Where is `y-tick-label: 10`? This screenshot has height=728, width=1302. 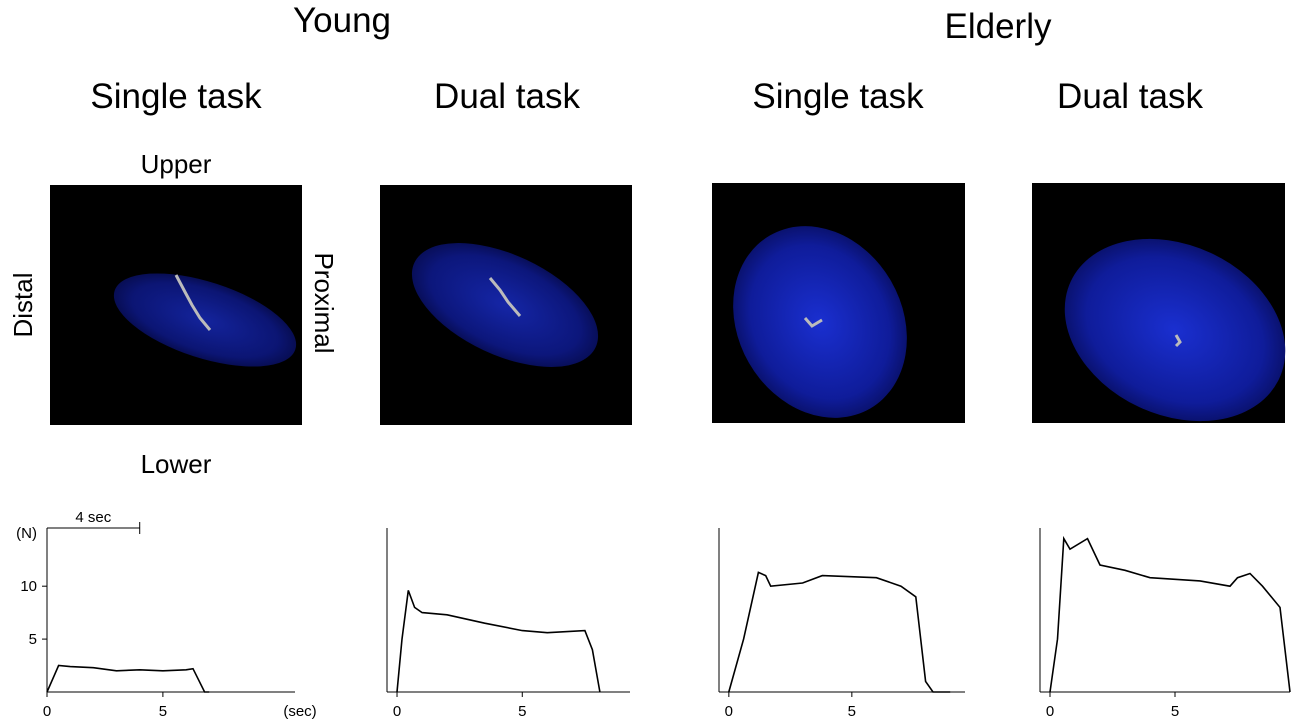
y-tick-label: 10 is located at coordinates (28, 586).